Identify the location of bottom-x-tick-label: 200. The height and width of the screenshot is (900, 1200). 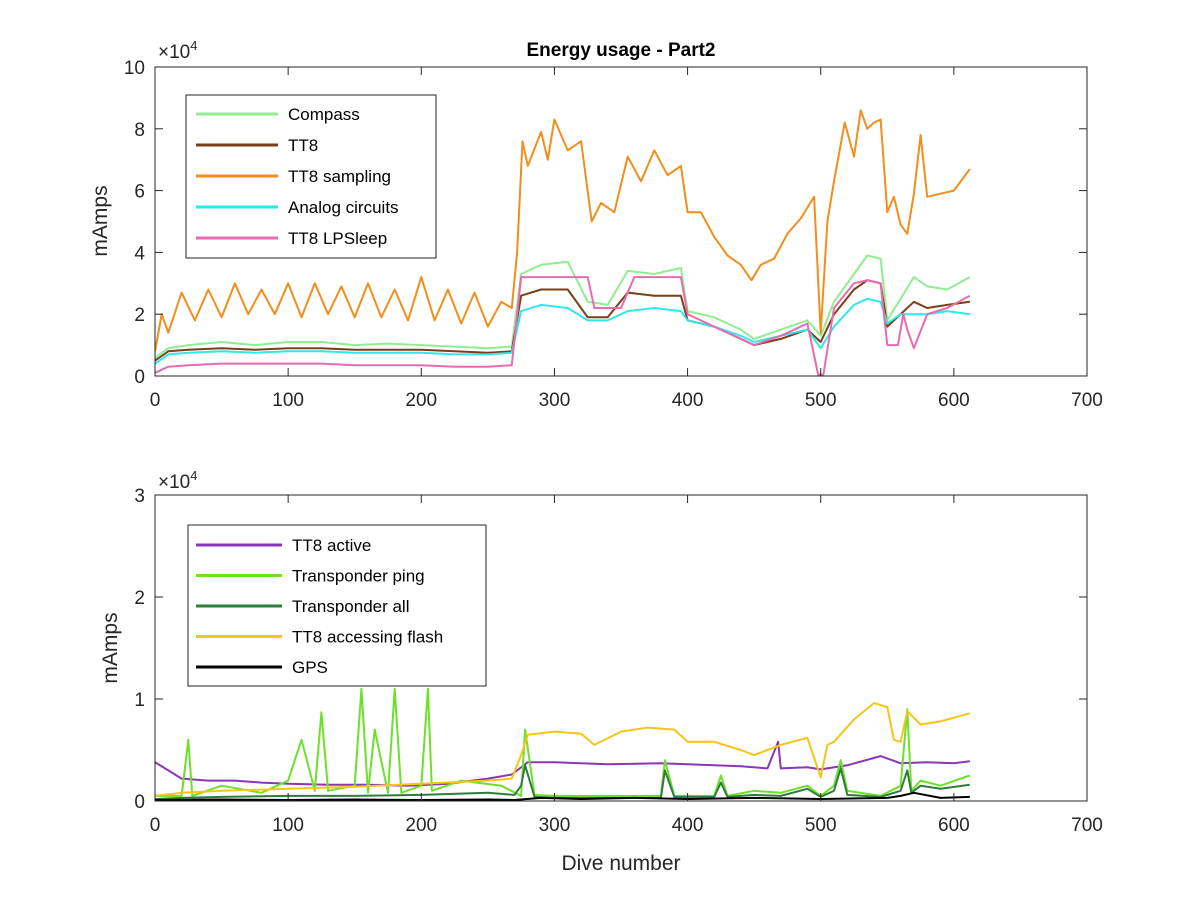
(421, 825).